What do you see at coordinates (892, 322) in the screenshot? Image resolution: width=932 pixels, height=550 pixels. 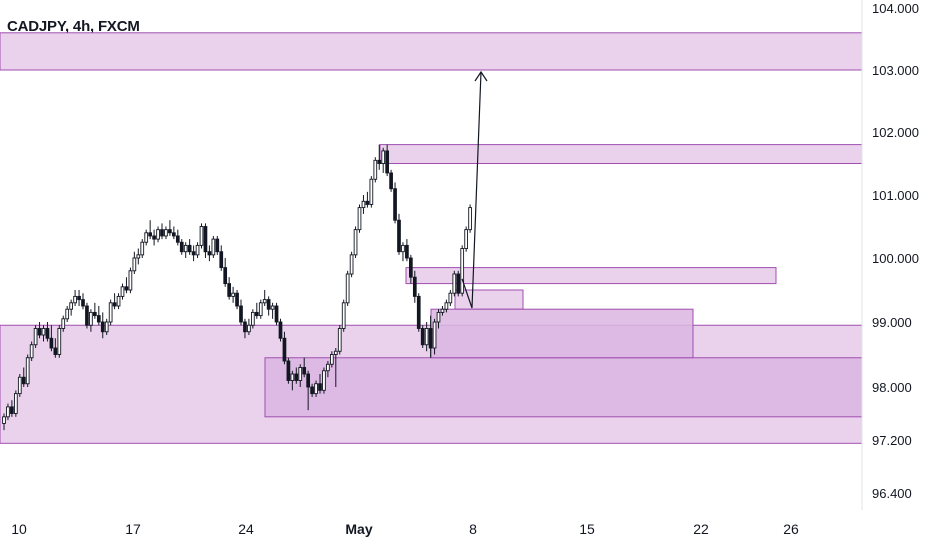 I see `y-tick-label: 99.000` at bounding box center [892, 322].